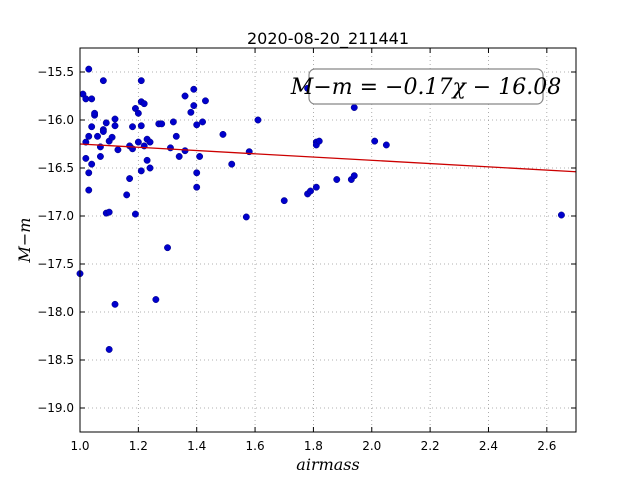  What do you see at coordinates (55, 360) in the screenshot?
I see `y-tick-label: −18.5` at bounding box center [55, 360].